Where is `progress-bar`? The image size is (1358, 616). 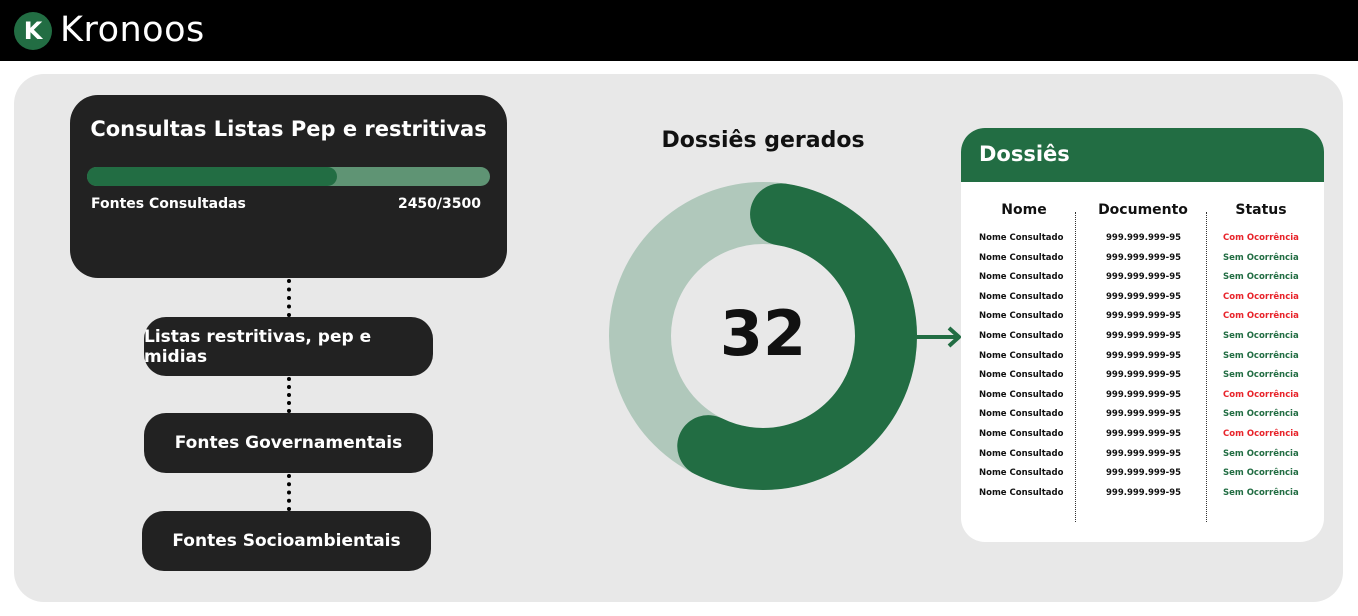 progress-bar is located at coordinates (288, 176).